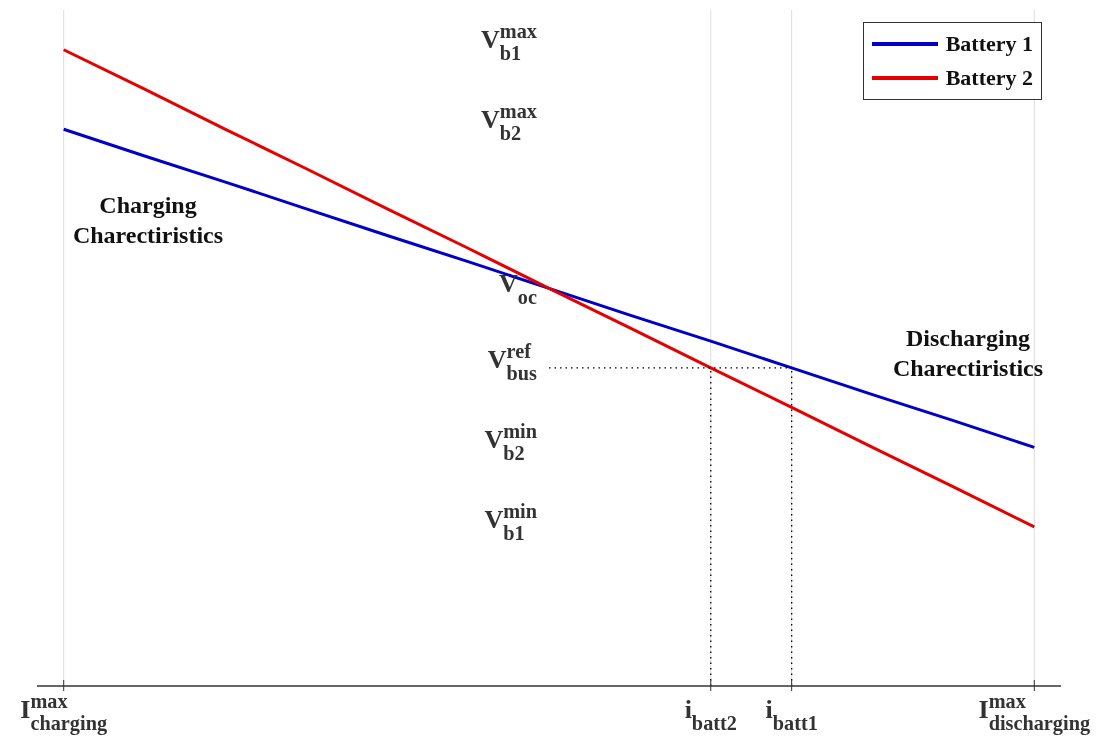 This screenshot has height=751, width=1108. Describe the element at coordinates (989, 78) in the screenshot. I see `legend-label: Battery 2` at that location.